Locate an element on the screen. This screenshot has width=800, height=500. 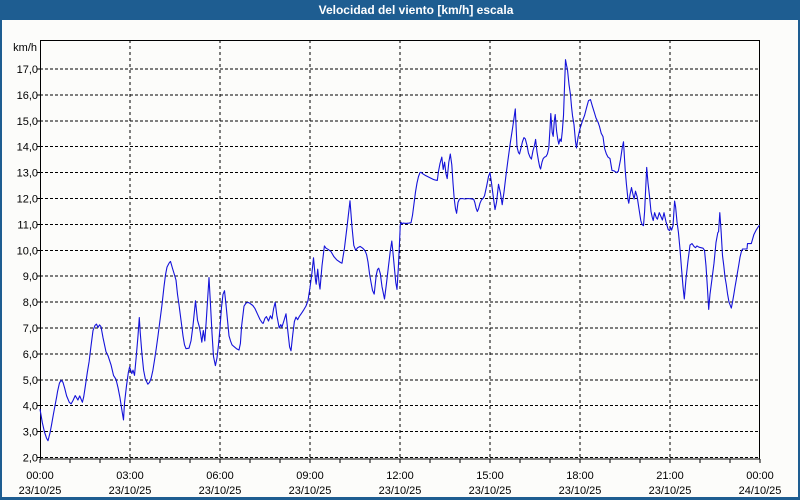
svg-text: 12,0 is located at coordinates (27, 200).